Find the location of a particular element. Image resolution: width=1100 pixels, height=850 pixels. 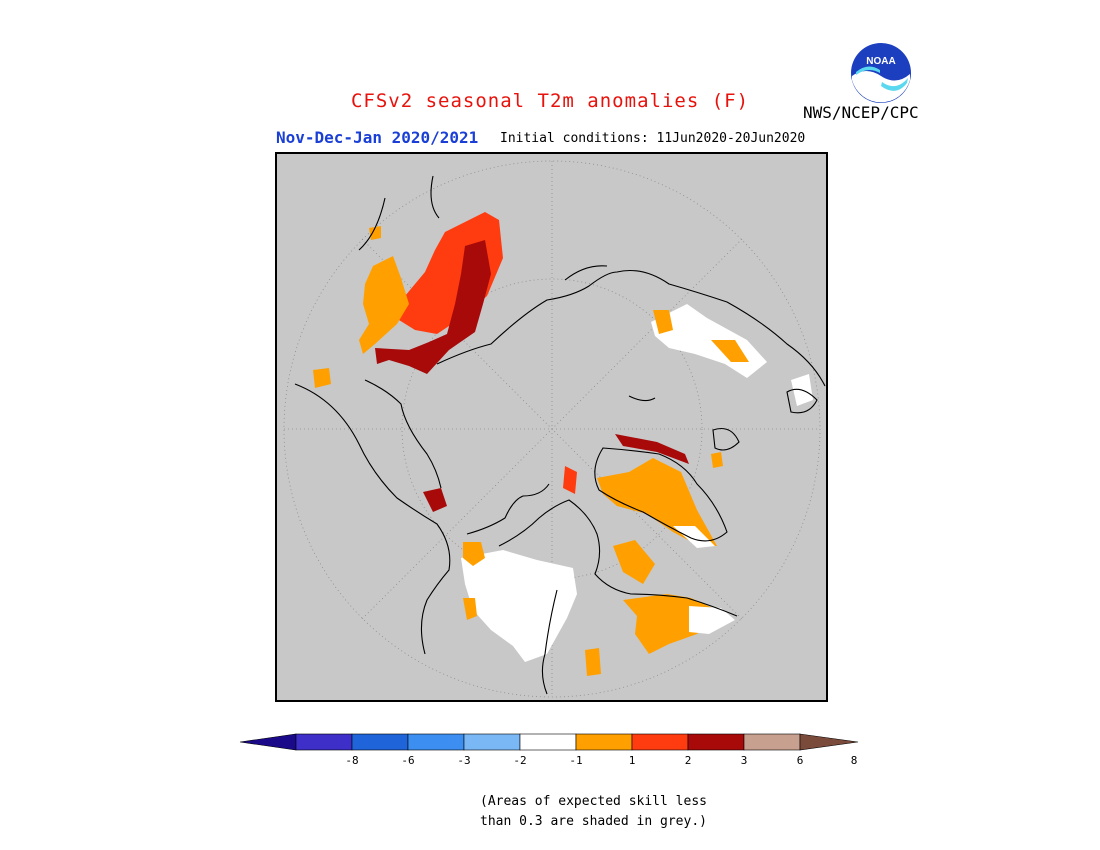

legend-tick-label: 6 is located at coordinates (800, 760).